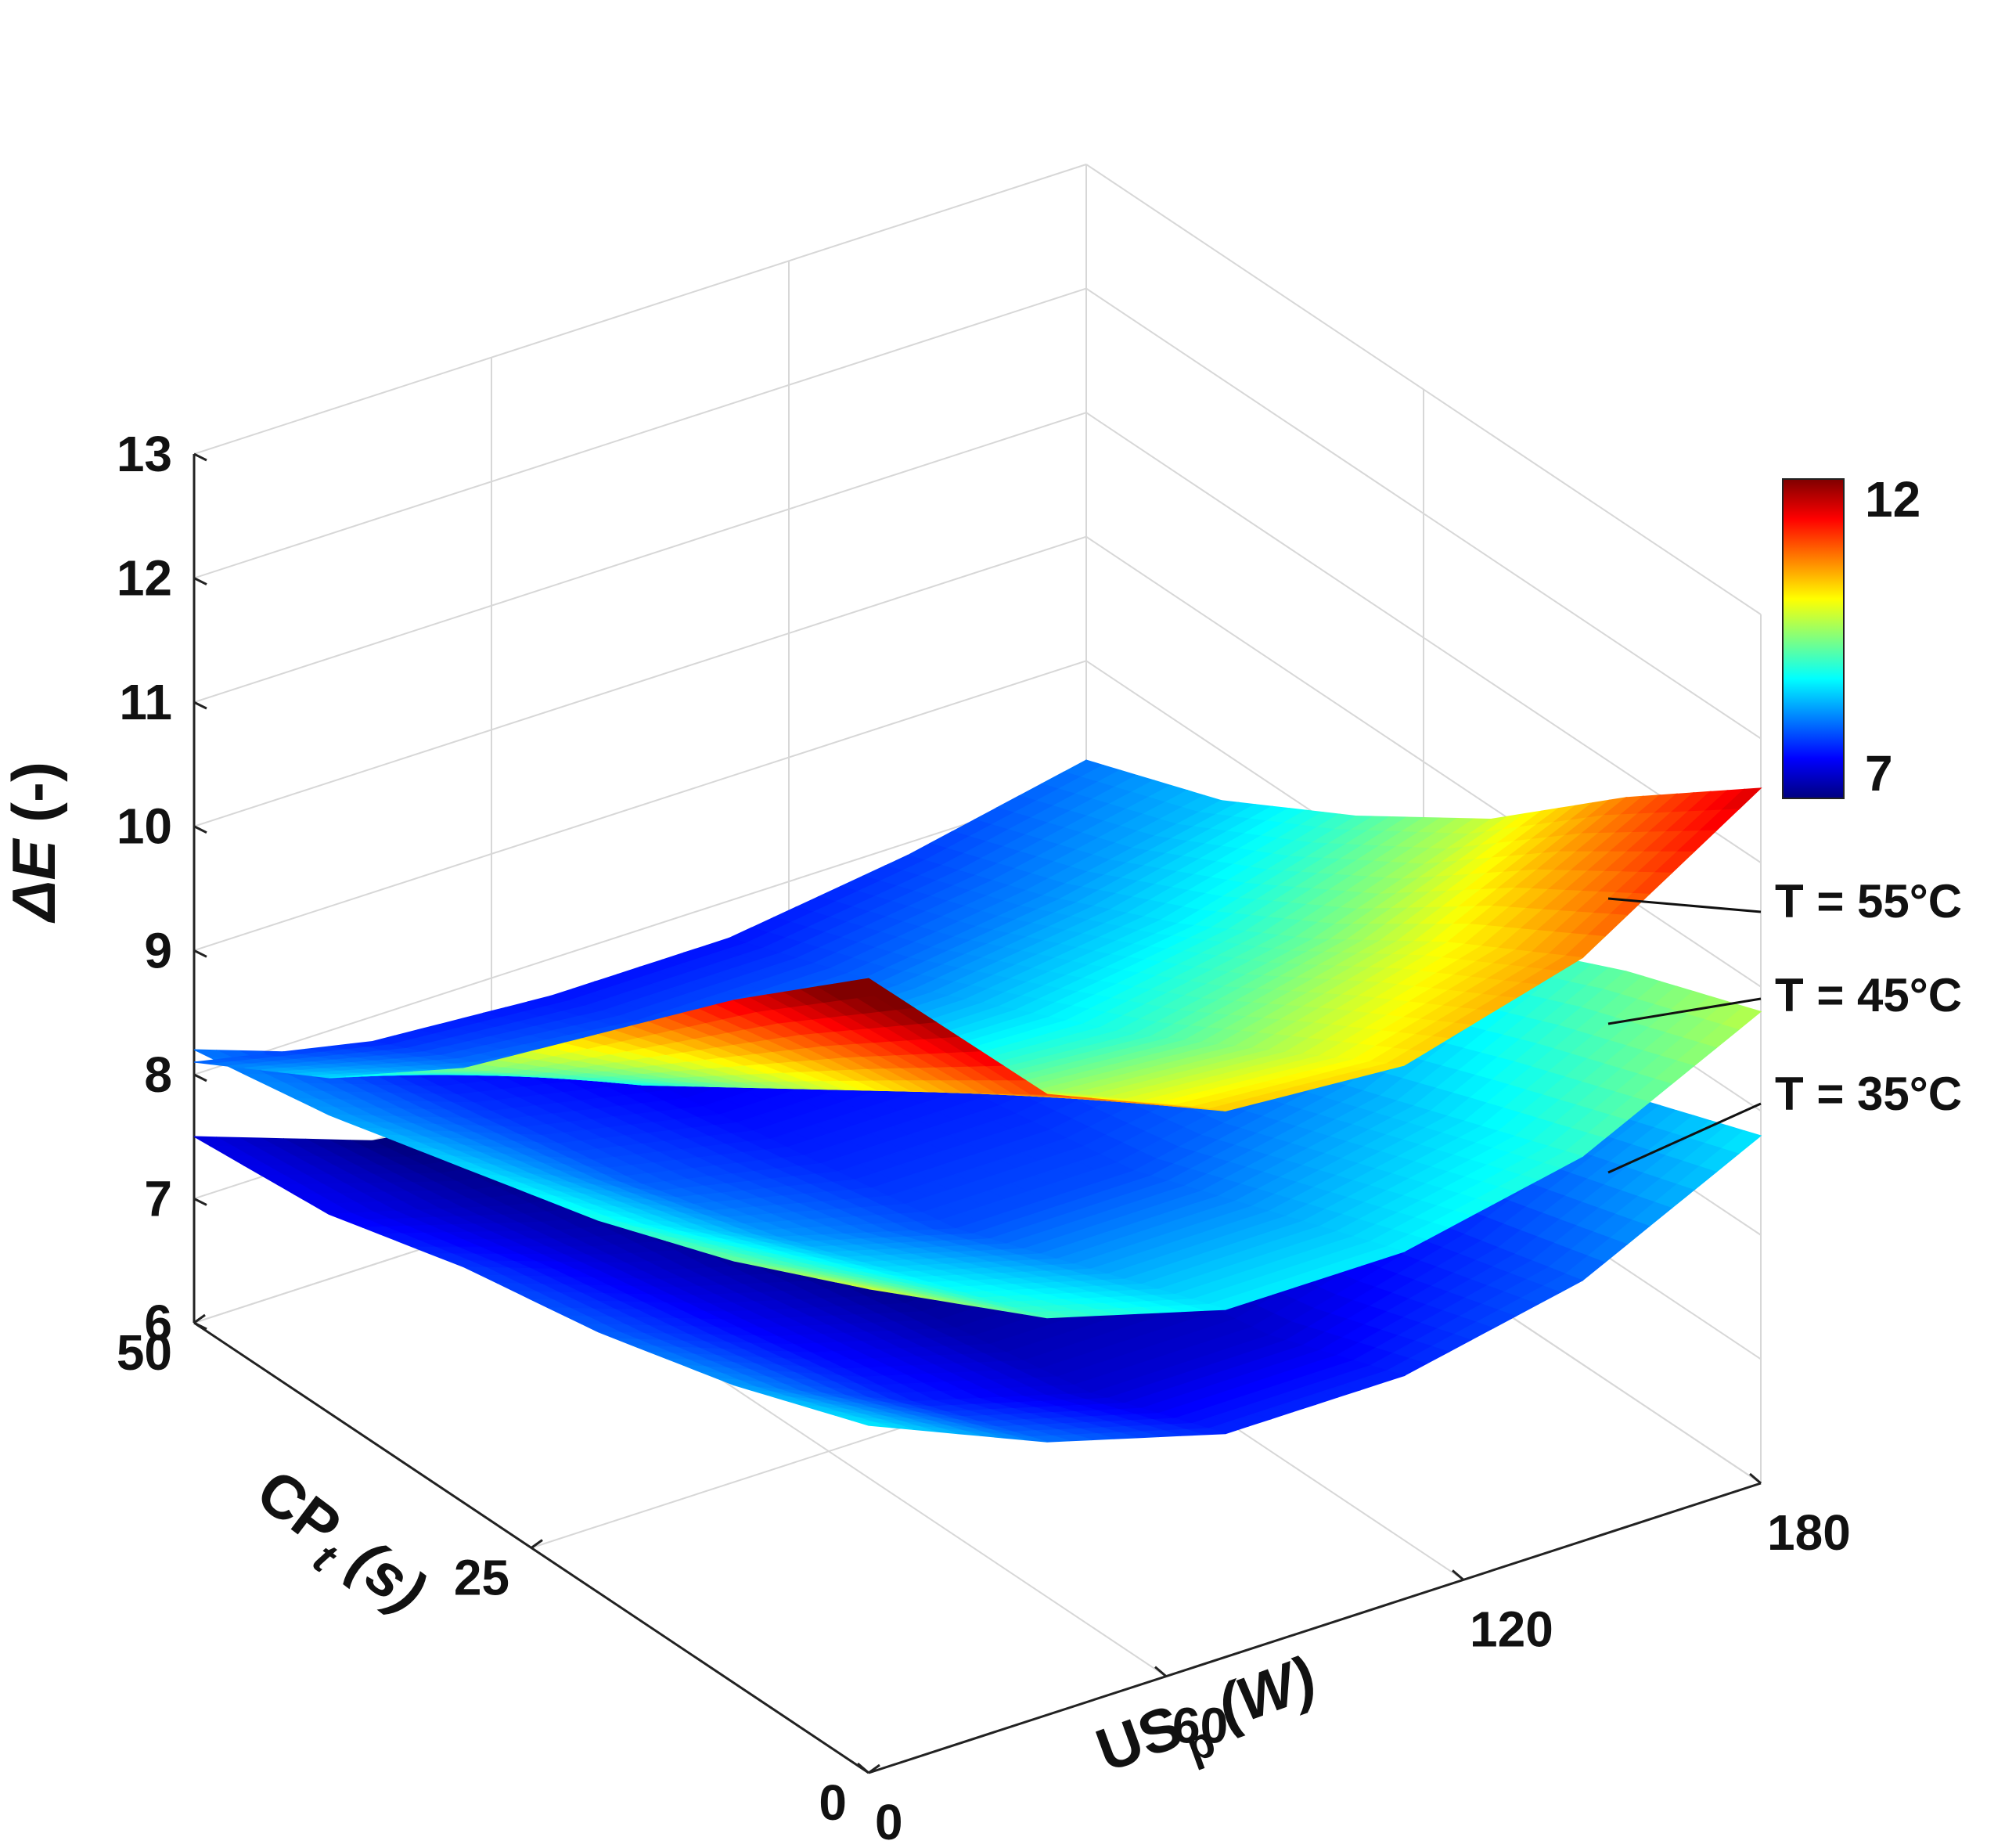 The width and height of the screenshot is (2005, 1848). Describe the element at coordinates (482, 1578) in the screenshot. I see `x-tick-label: 25` at that location.